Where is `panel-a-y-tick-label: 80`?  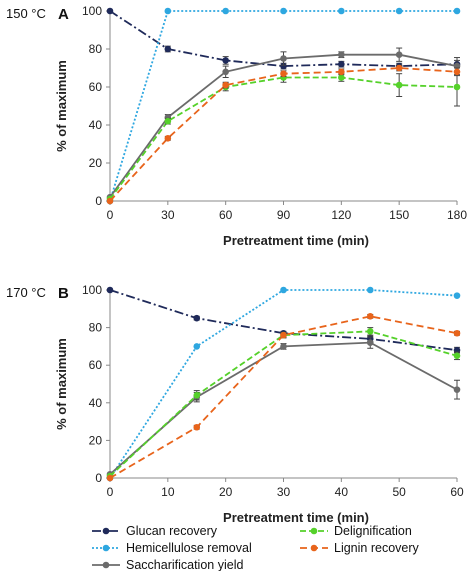 panel-a-y-tick-label: 80 is located at coordinates (96, 49).